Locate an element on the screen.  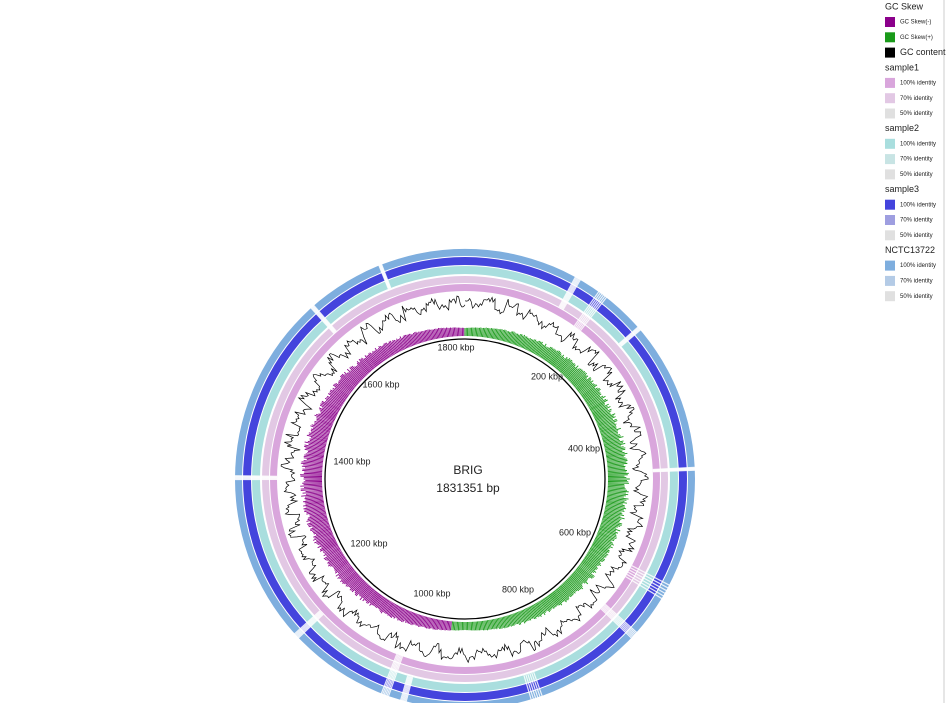
legend-label: 50% identity is located at coordinates (916, 297).